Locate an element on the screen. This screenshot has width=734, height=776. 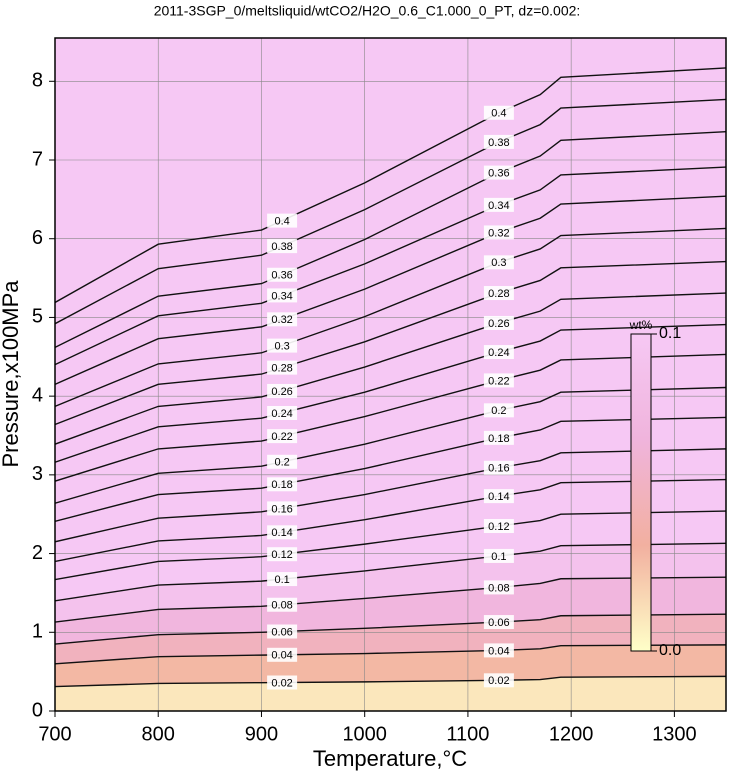
x-axis-label: Temperature,°C is located at coordinates (390, 758).